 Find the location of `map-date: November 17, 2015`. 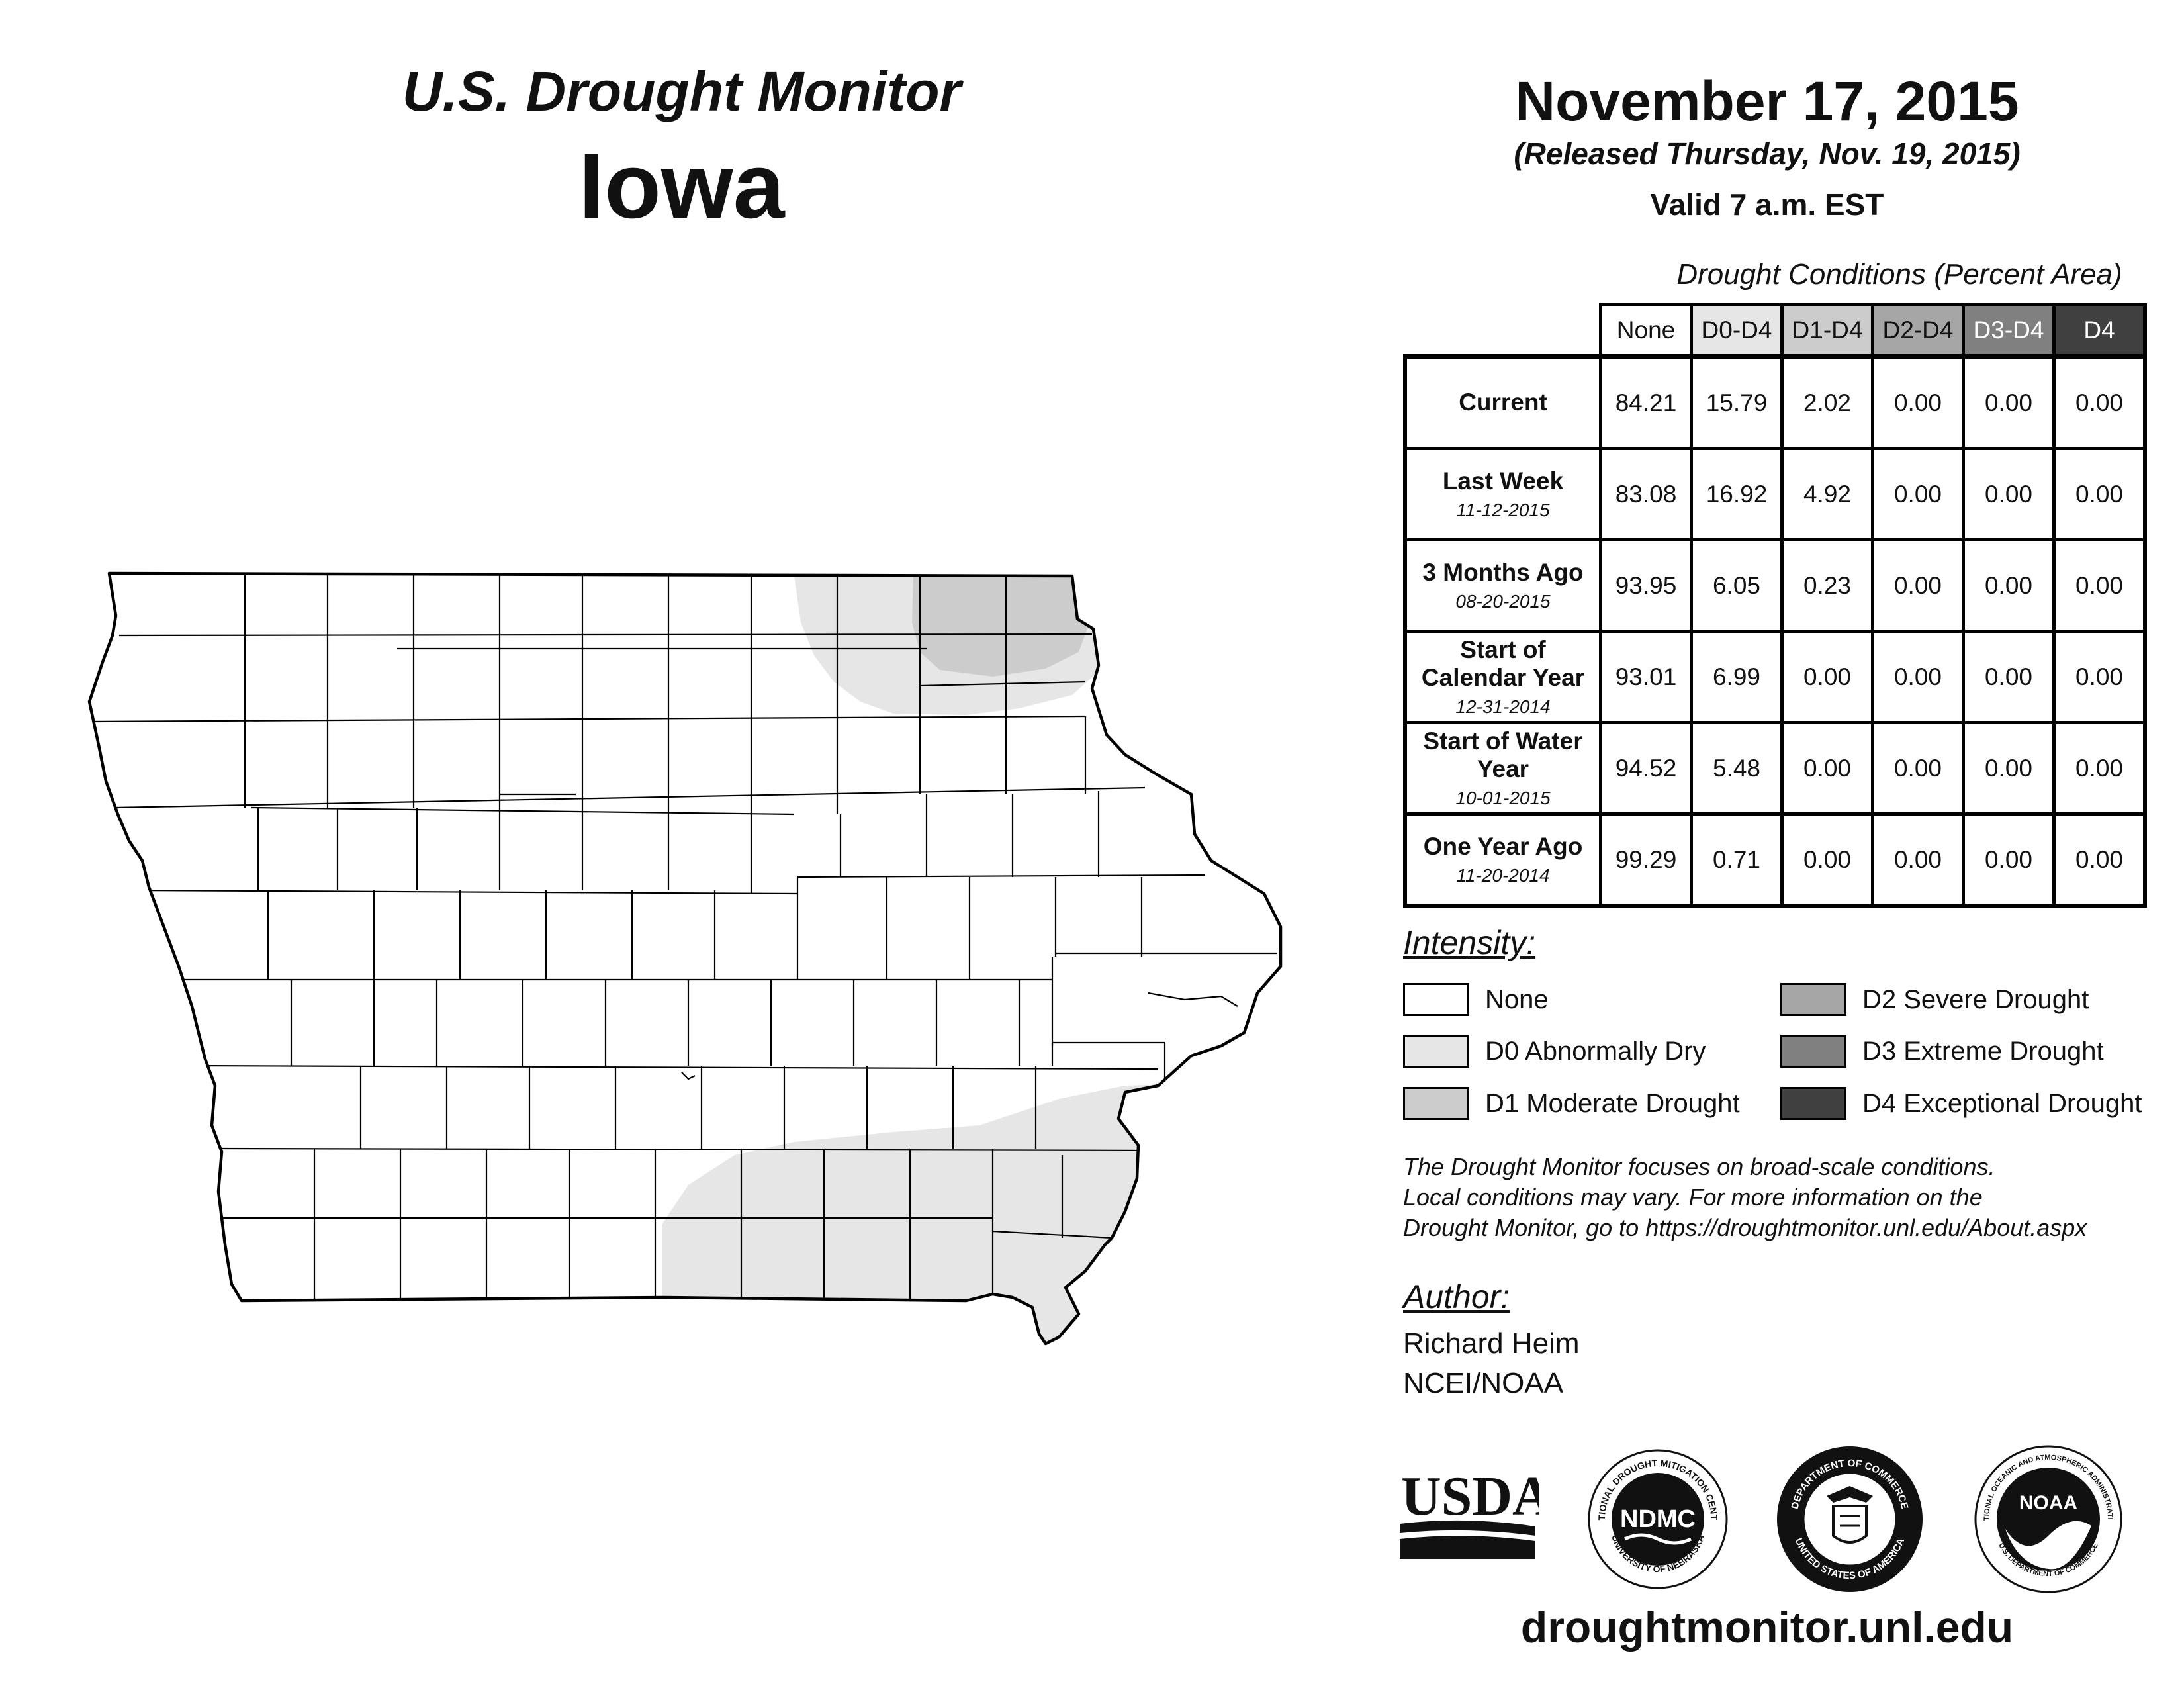

map-date: November 17, 2015 is located at coordinates (1767, 101).